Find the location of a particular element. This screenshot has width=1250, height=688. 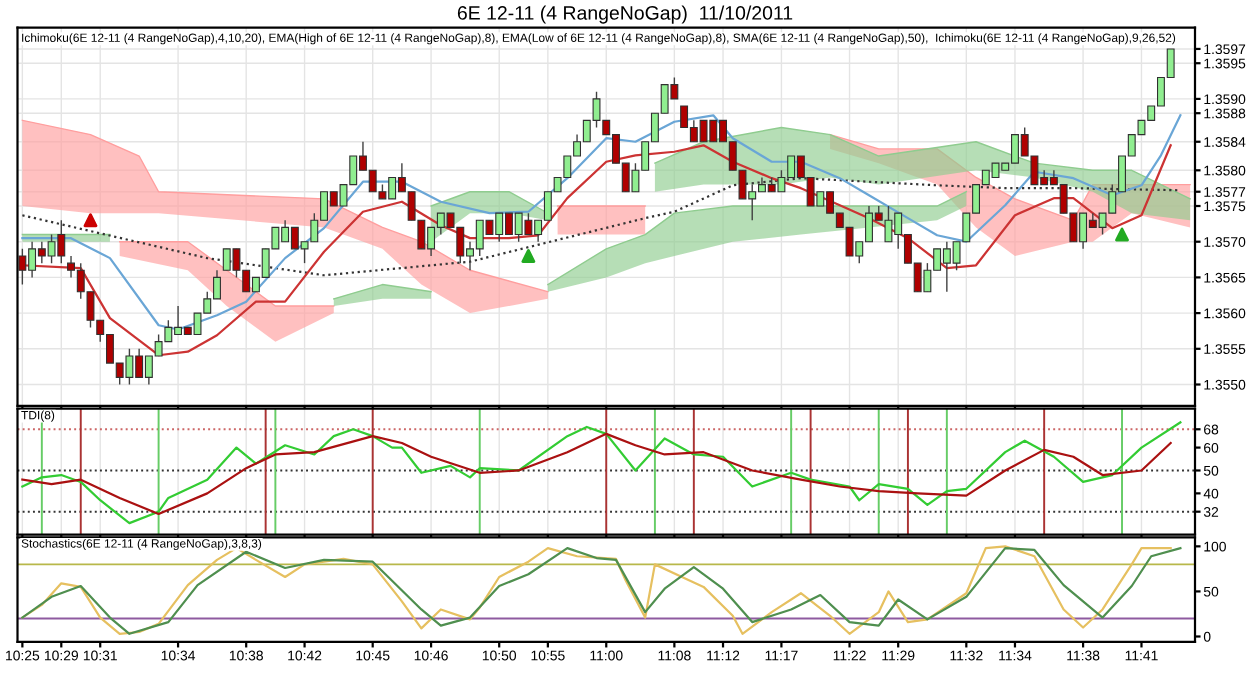

chart-title: 6E 12-11 (4 RangeNoGap) 11/10/2011 is located at coordinates (625, 14).